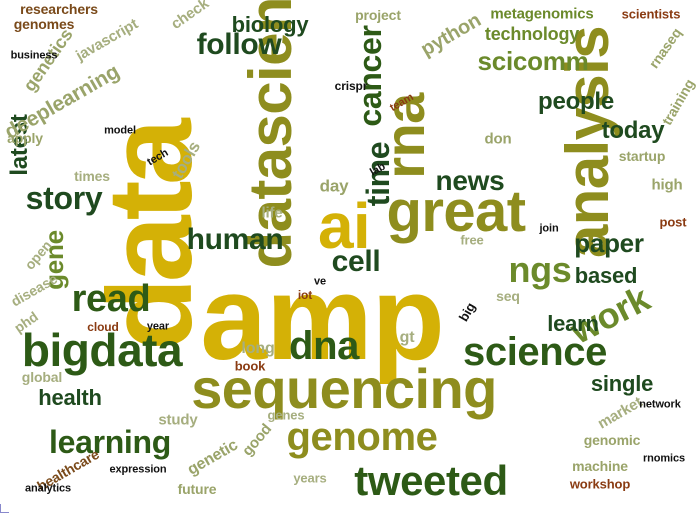 The image size is (700, 513). Describe the element at coordinates (470, 180) in the screenshot. I see `word-news: news` at that location.